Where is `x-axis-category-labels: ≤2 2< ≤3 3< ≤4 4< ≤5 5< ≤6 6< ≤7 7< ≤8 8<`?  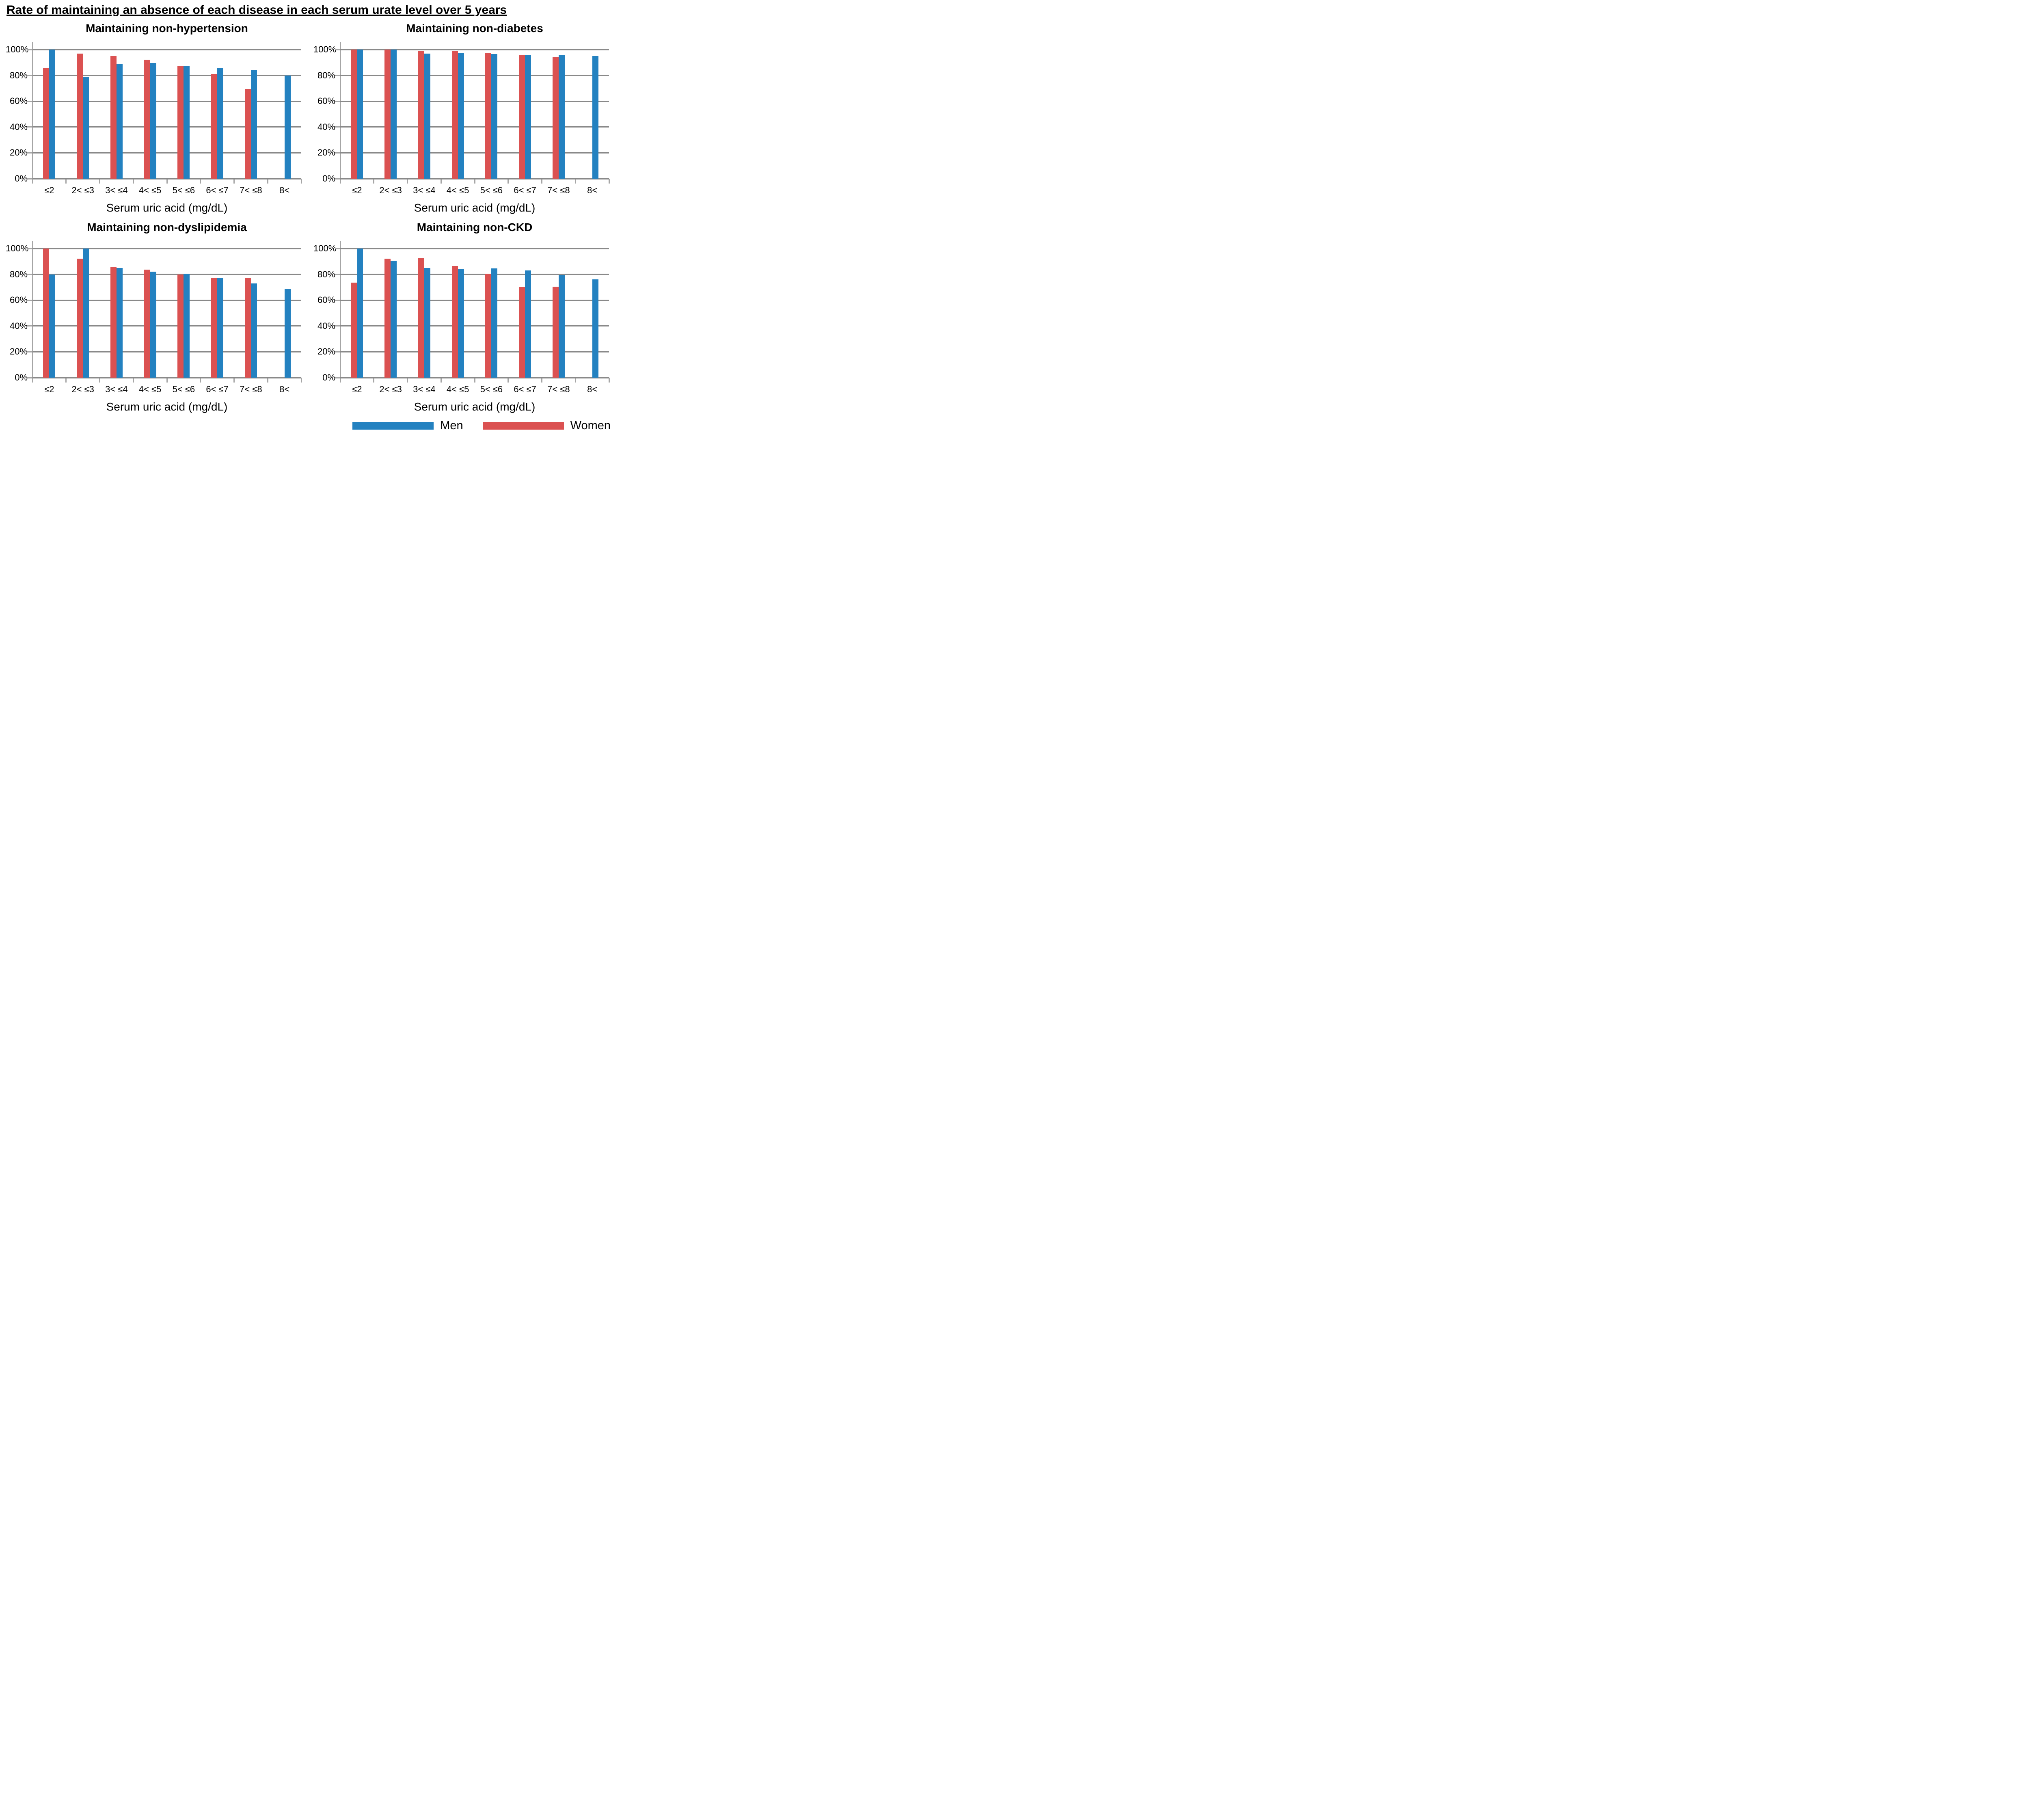 x-axis-category-labels: ≤2 2< ≤3 3< ≤4 4< ≤5 5< ≤6 6< ≤7 7< ≤8 8< is located at coordinates (167, 190).